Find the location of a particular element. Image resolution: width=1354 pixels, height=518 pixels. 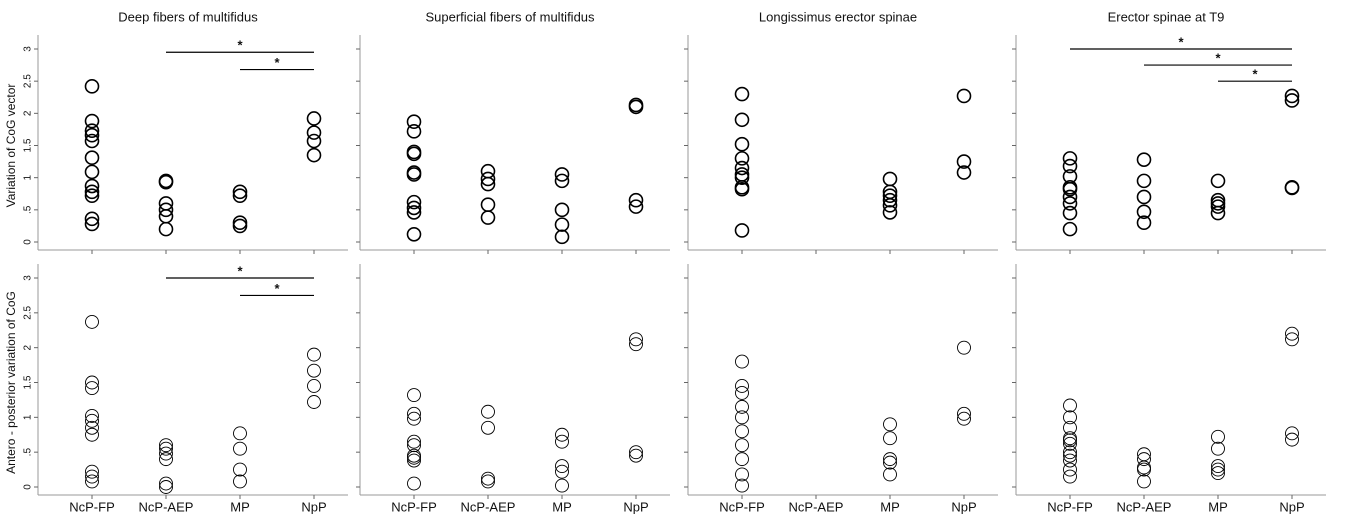

x-tick-label: NpP is located at coordinates (963, 506).